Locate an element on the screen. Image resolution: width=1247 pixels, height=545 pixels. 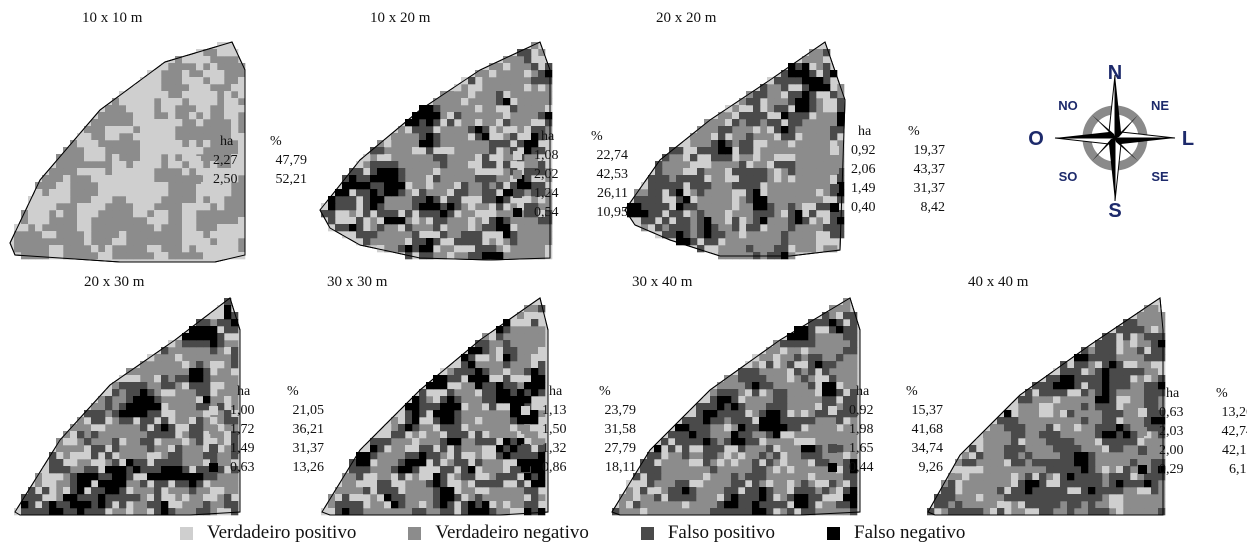
stats-ha-value: 1,08 is located at coordinates (546, 155).